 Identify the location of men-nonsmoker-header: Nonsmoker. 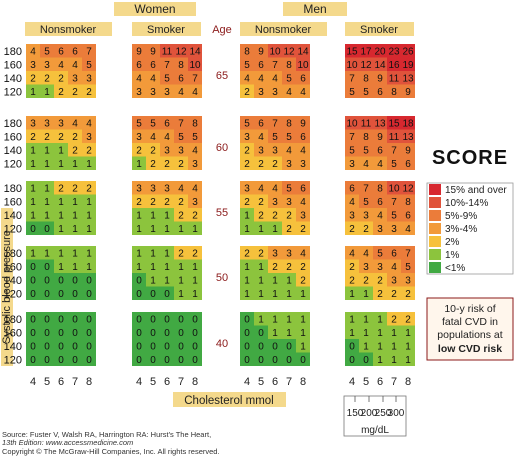
(283, 30).